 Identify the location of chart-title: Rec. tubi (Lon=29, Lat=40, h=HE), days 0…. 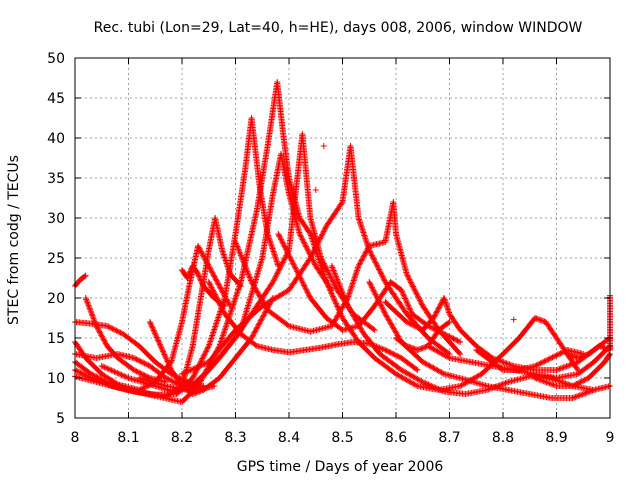
(338, 28).